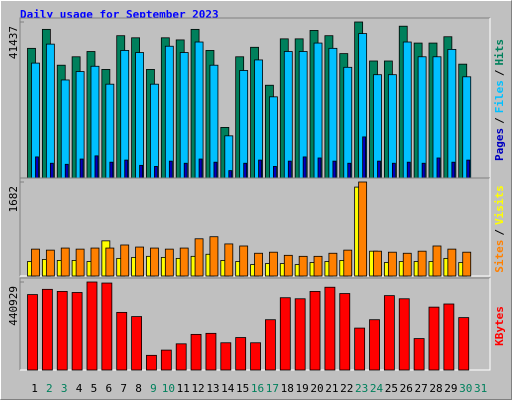 The image size is (512, 400). What do you see at coordinates (13, 306) in the screenshot?
I see `y-tick-label: 440929` at bounding box center [13, 306].